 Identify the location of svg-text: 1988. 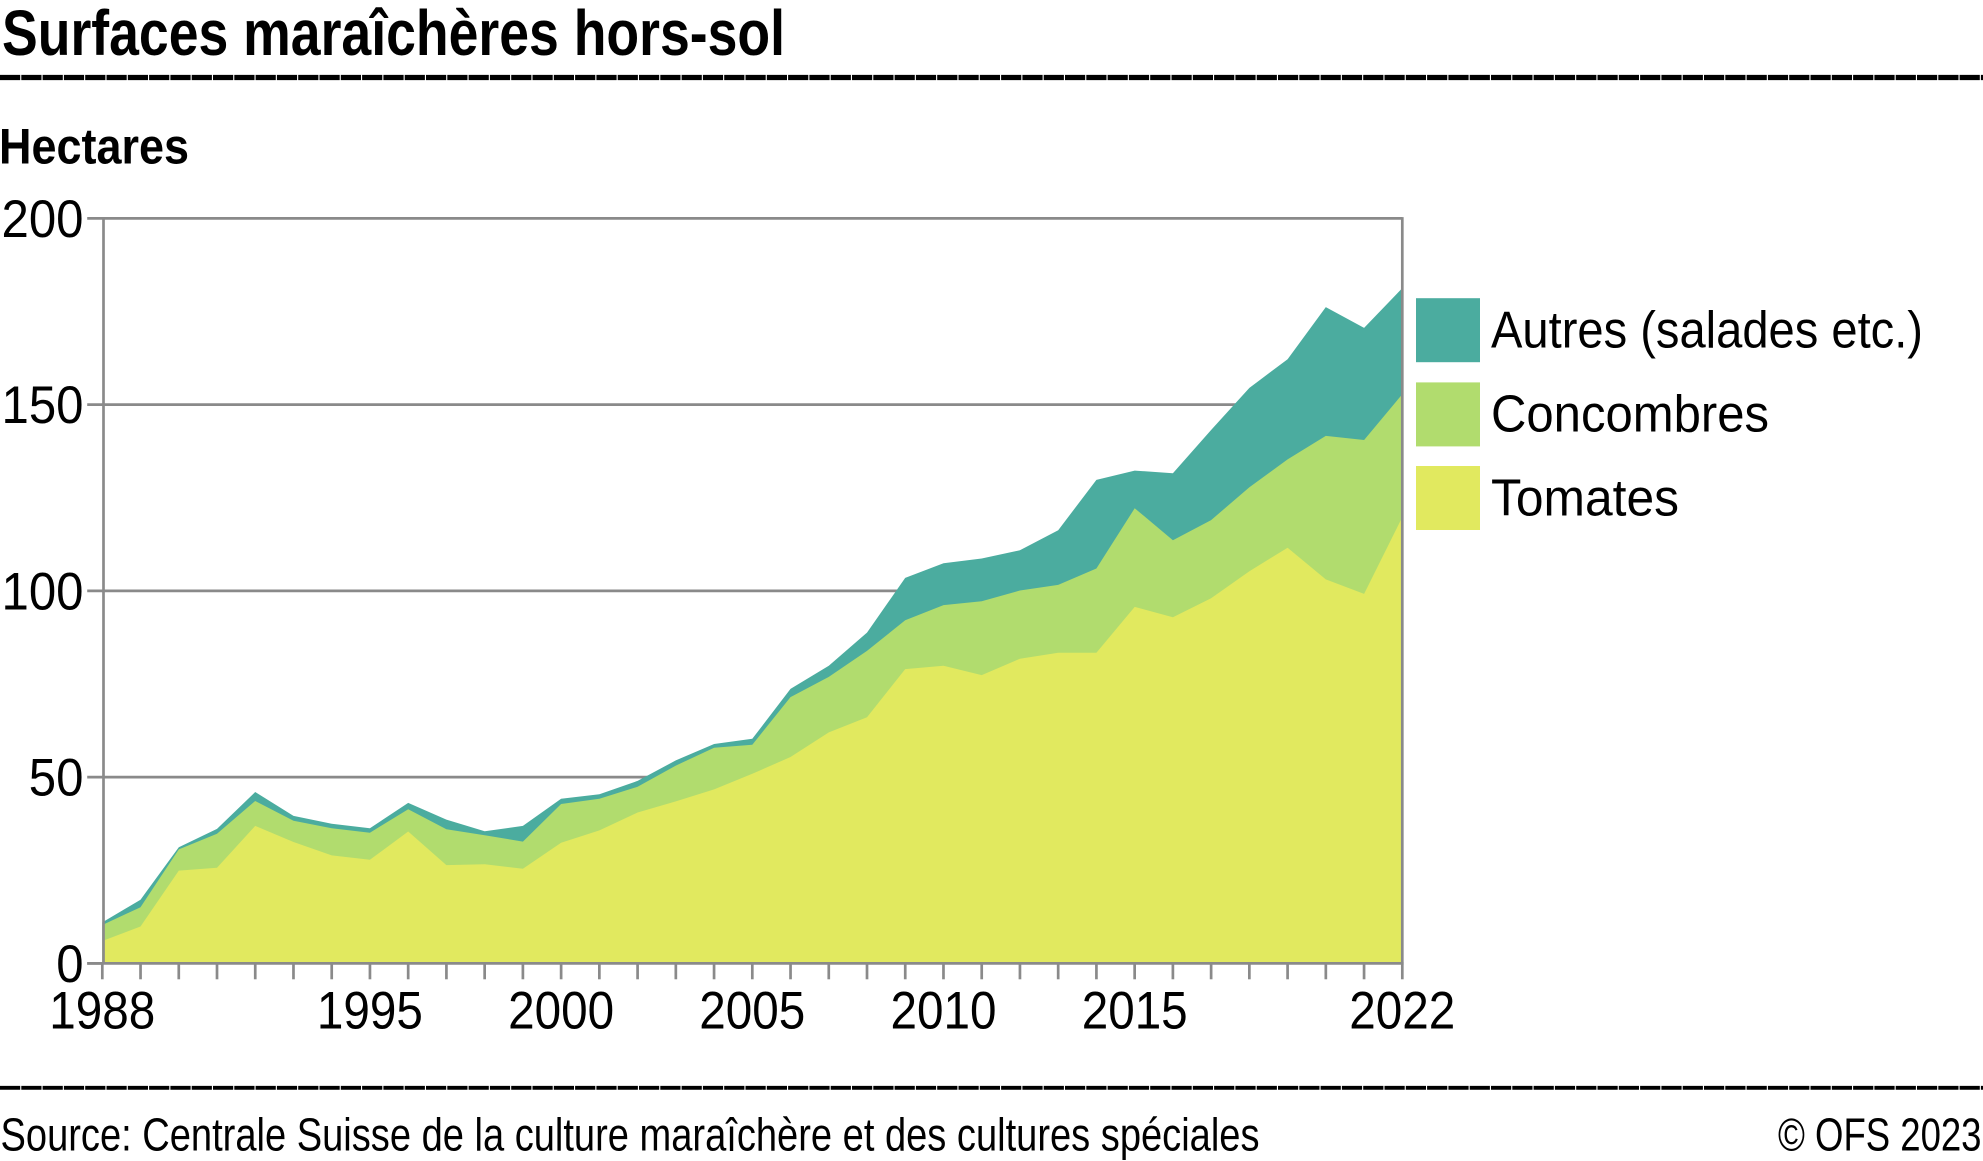
(102, 1010).